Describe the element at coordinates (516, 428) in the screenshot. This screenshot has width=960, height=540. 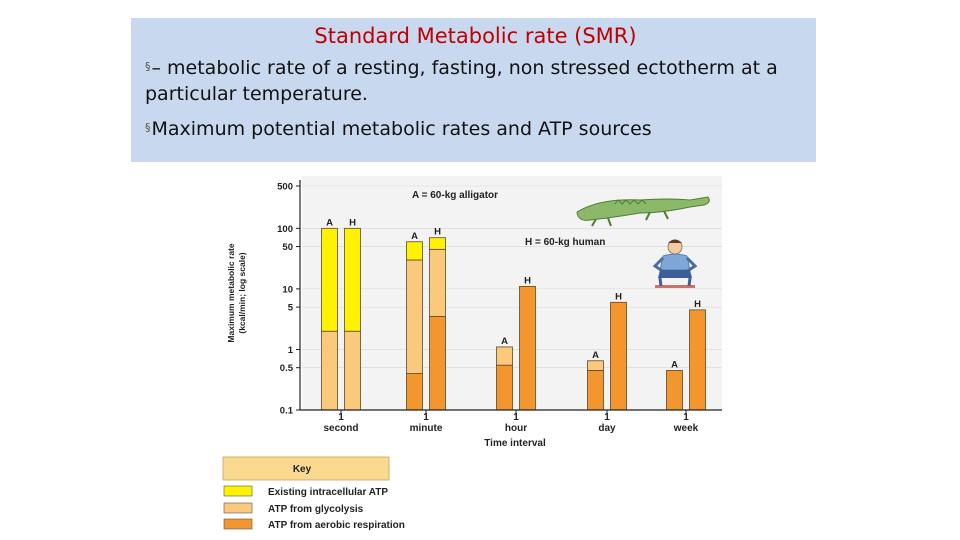
I see `x-tick-label-unit: hour` at that location.